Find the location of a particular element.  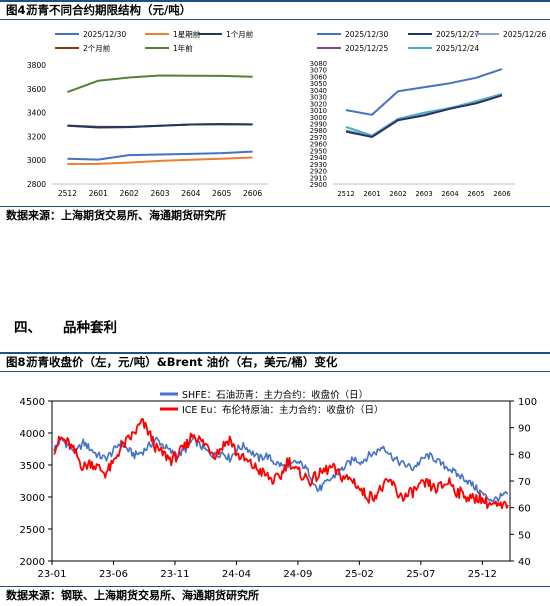

y-tick-label: 3030 is located at coordinates (318, 98).